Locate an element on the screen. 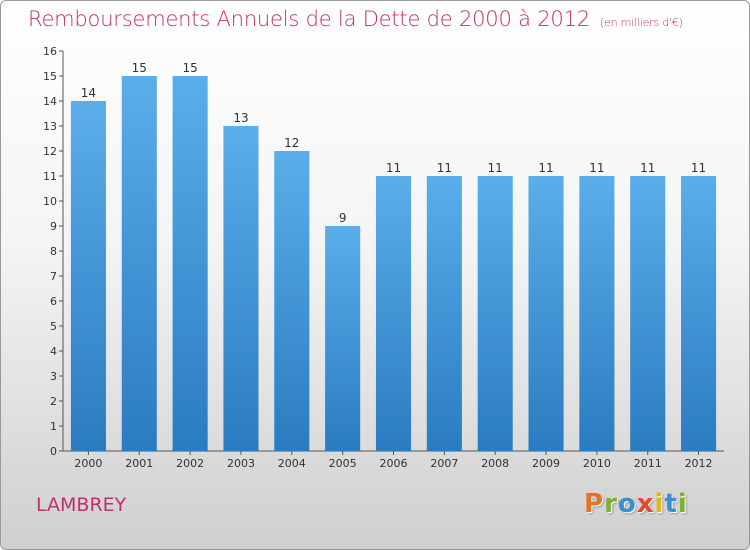 Image resolution: width=750 pixels, height=550 pixels. x-tick-label: 2005 is located at coordinates (343, 463).